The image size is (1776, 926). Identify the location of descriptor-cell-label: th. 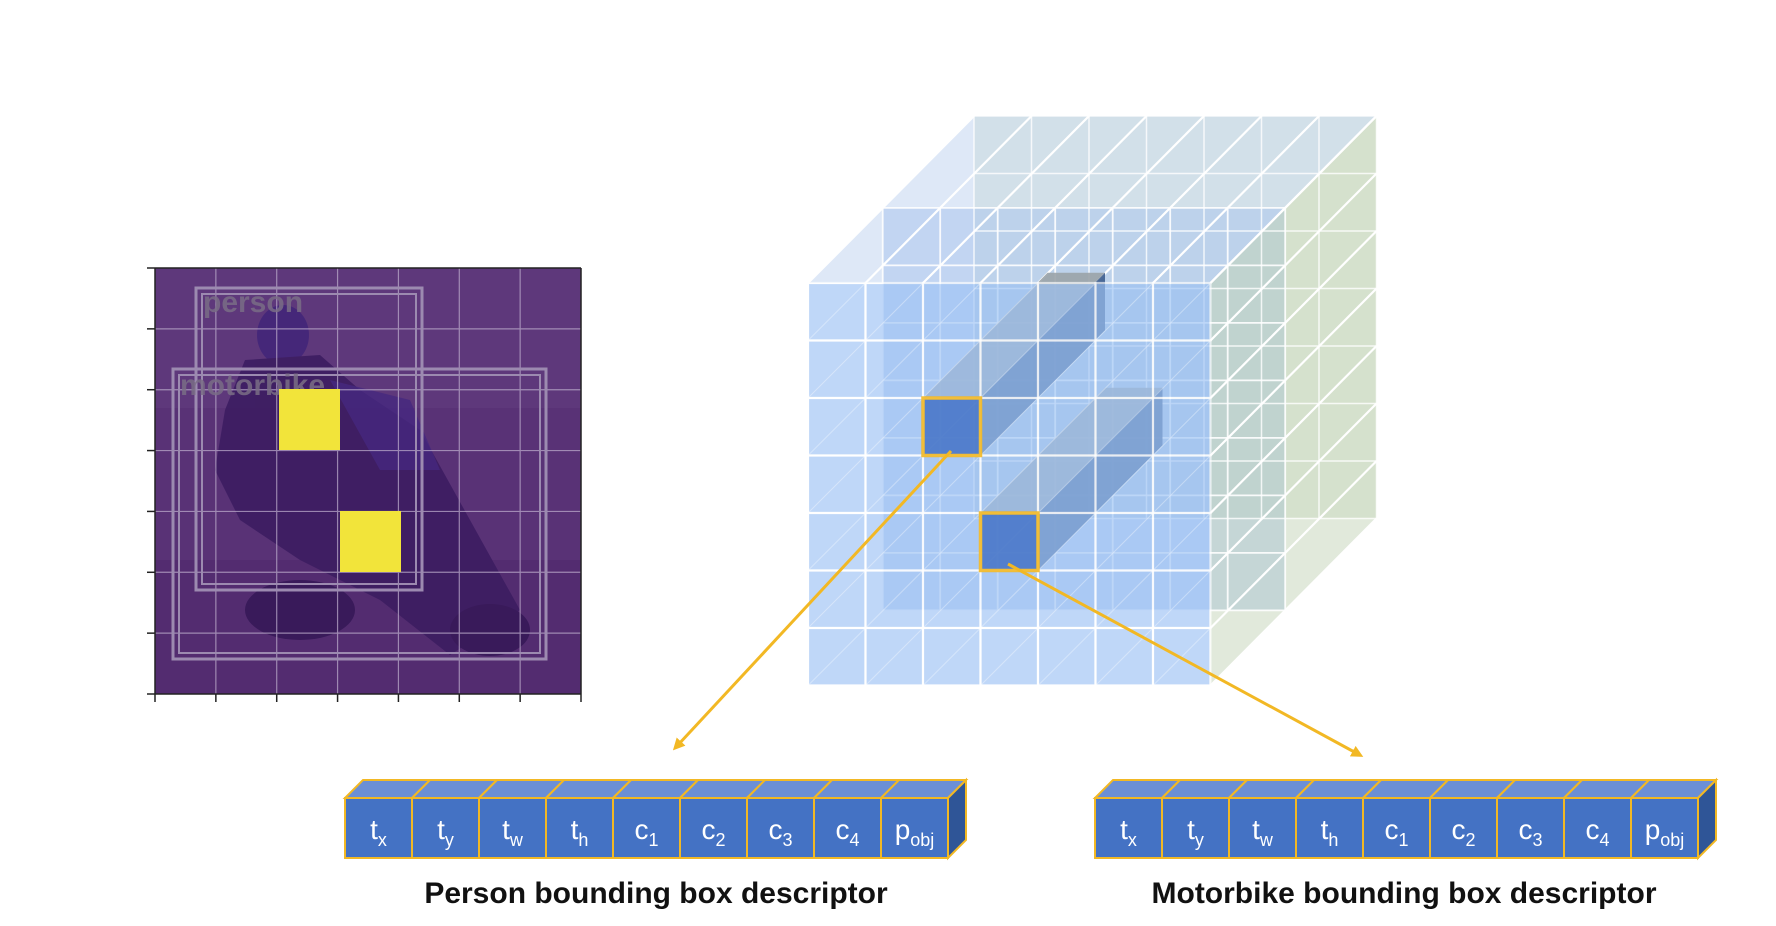
(1330, 832).